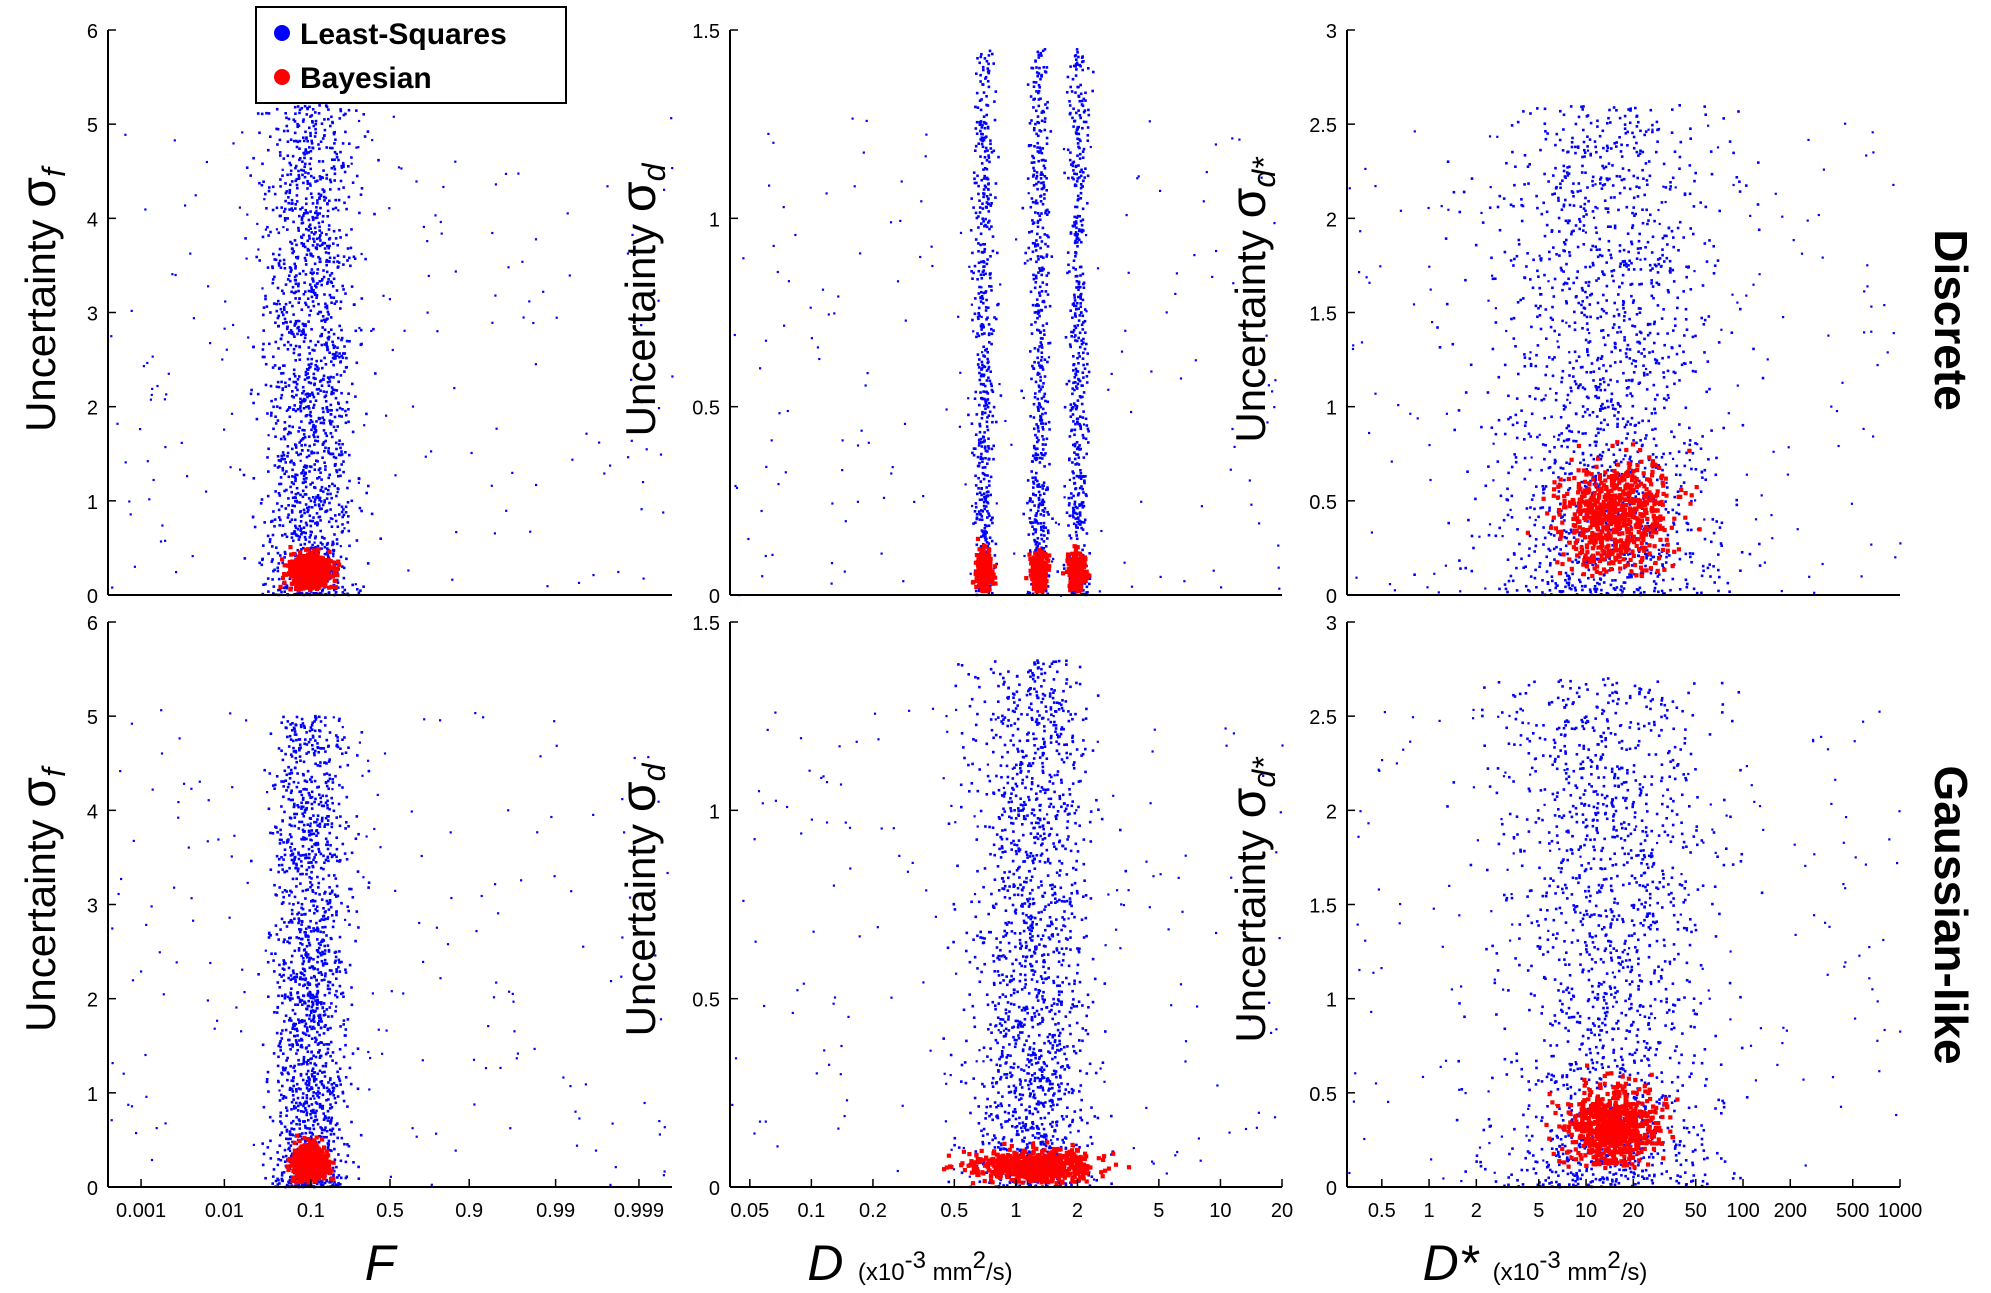 The image size is (1991, 1293). I want to click on y-tick-label: 1, so click(92, 503).